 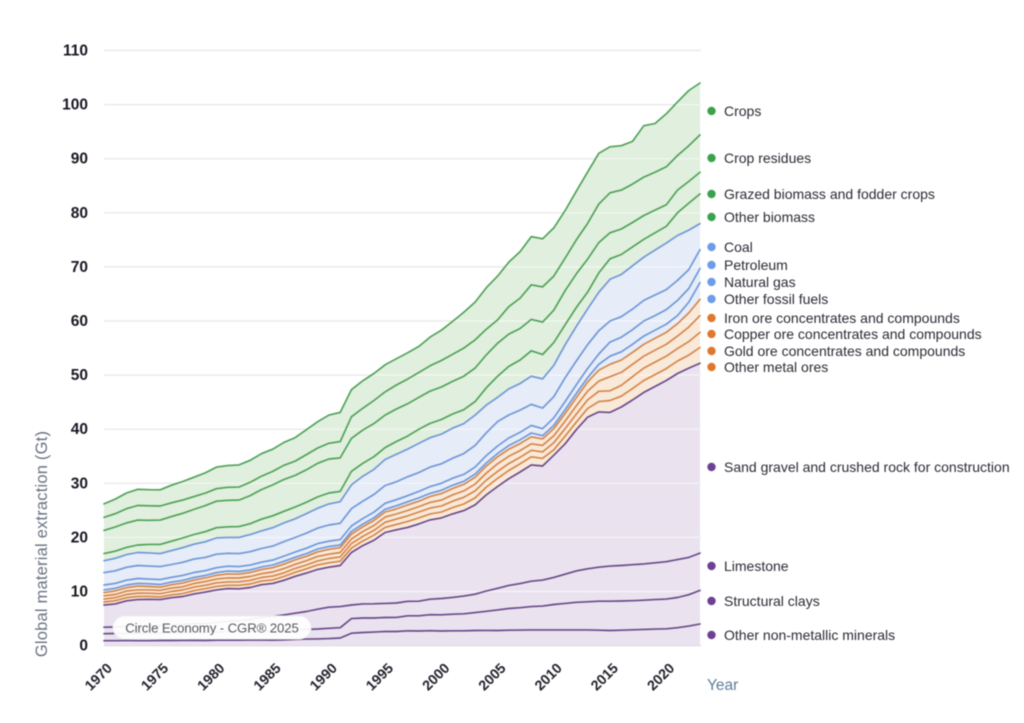 I want to click on svg-text: Crops, so click(x=742, y=111).